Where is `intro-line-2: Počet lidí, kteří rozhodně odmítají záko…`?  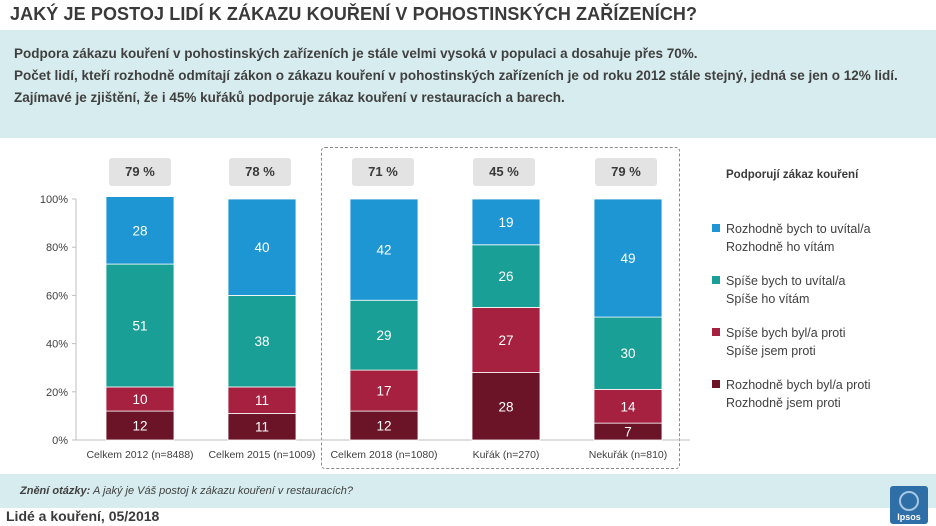 intro-line-2: Počet lidí, kteří rozhodně odmítají záko… is located at coordinates (456, 75).